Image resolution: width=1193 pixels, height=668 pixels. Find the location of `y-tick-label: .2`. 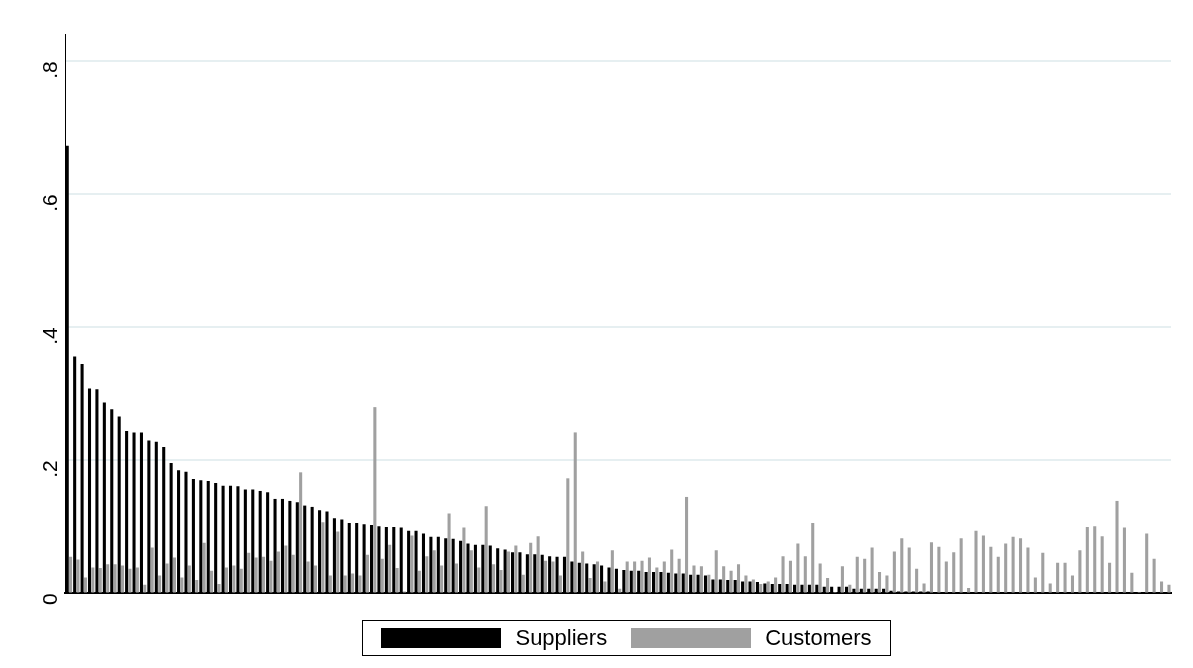

y-tick-label: .2 is located at coordinates (49, 469).